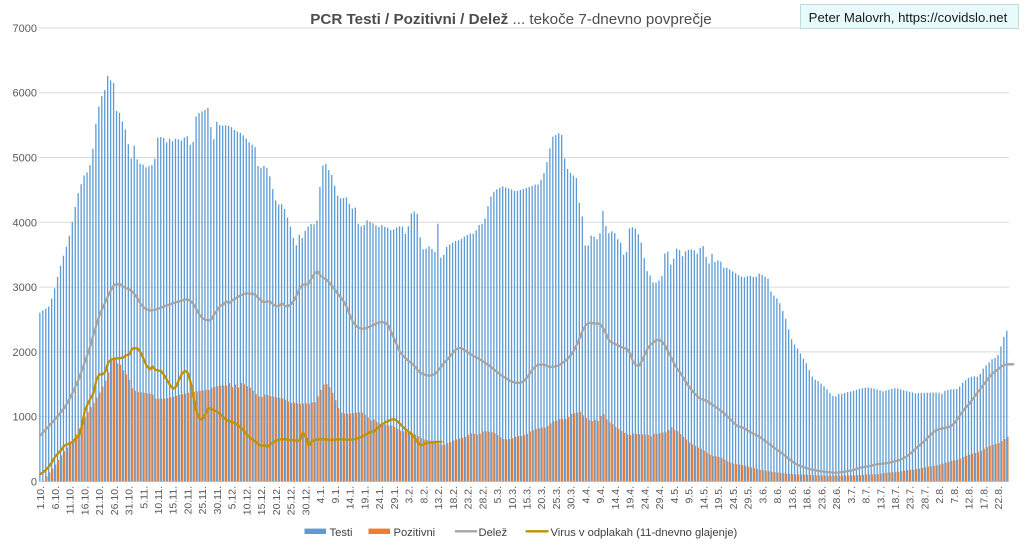  I want to click on svg-text: 18.6., so click(808, 497).